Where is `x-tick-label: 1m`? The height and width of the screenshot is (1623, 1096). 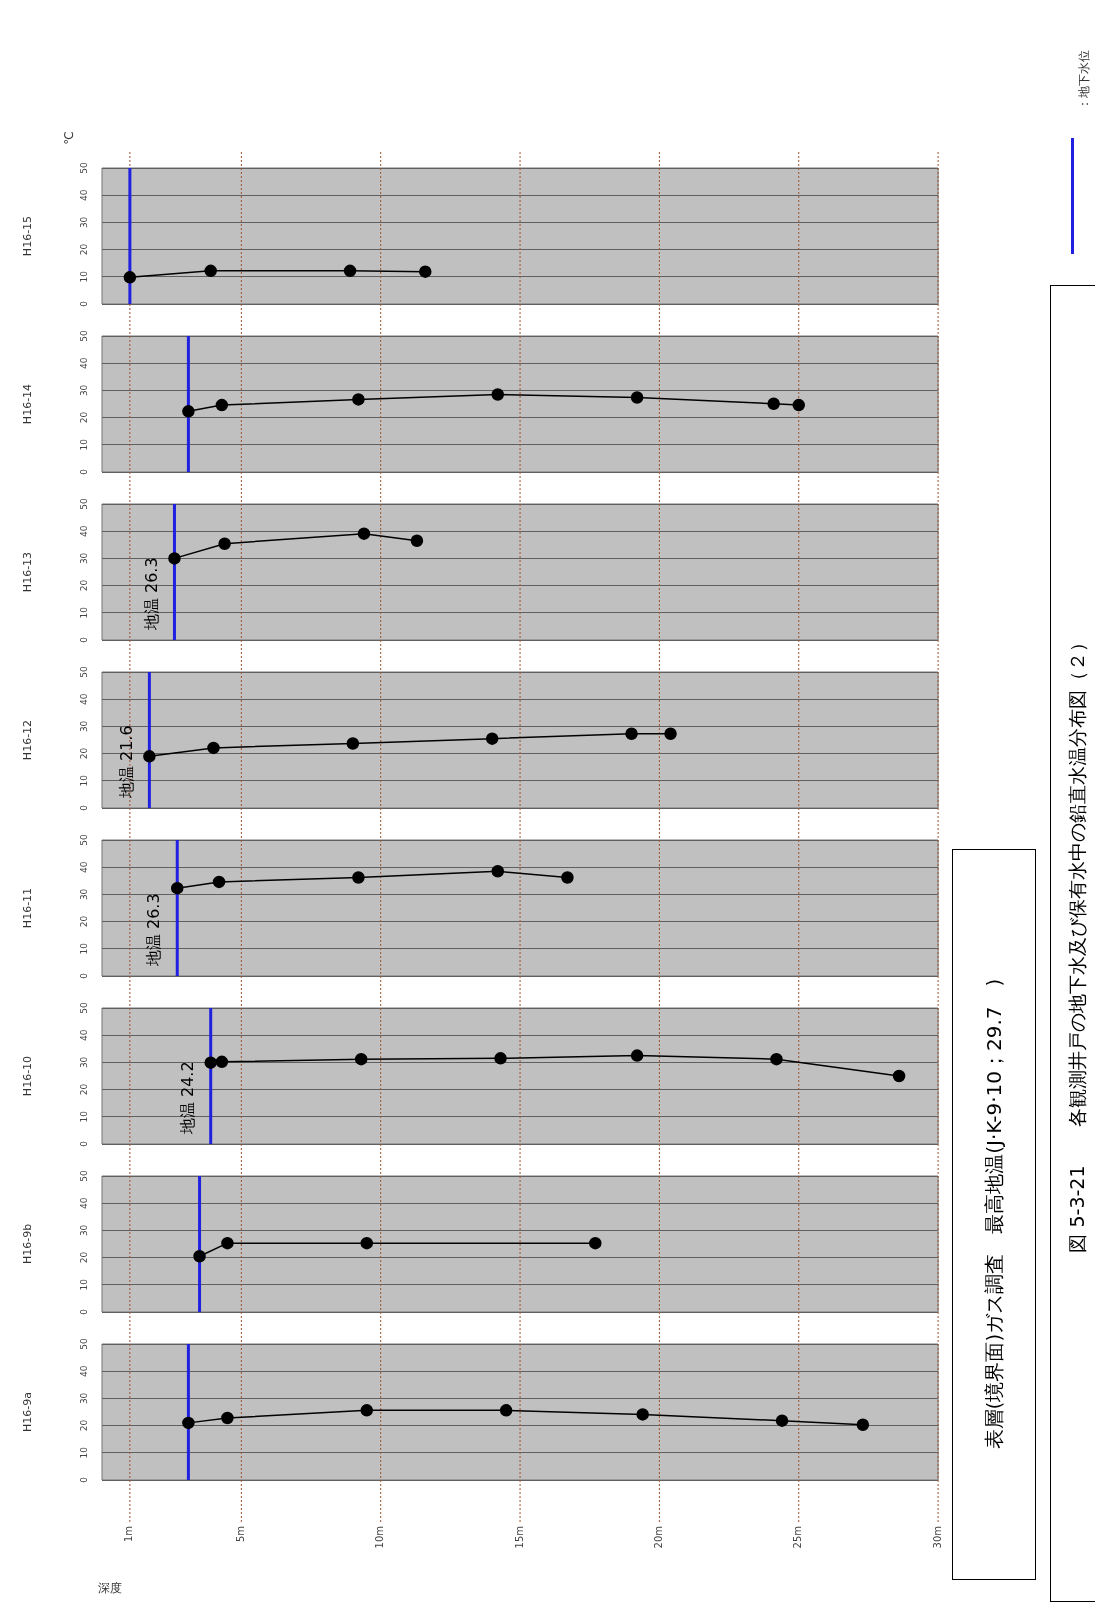
x-tick-label: 1m is located at coordinates (129, 1534).